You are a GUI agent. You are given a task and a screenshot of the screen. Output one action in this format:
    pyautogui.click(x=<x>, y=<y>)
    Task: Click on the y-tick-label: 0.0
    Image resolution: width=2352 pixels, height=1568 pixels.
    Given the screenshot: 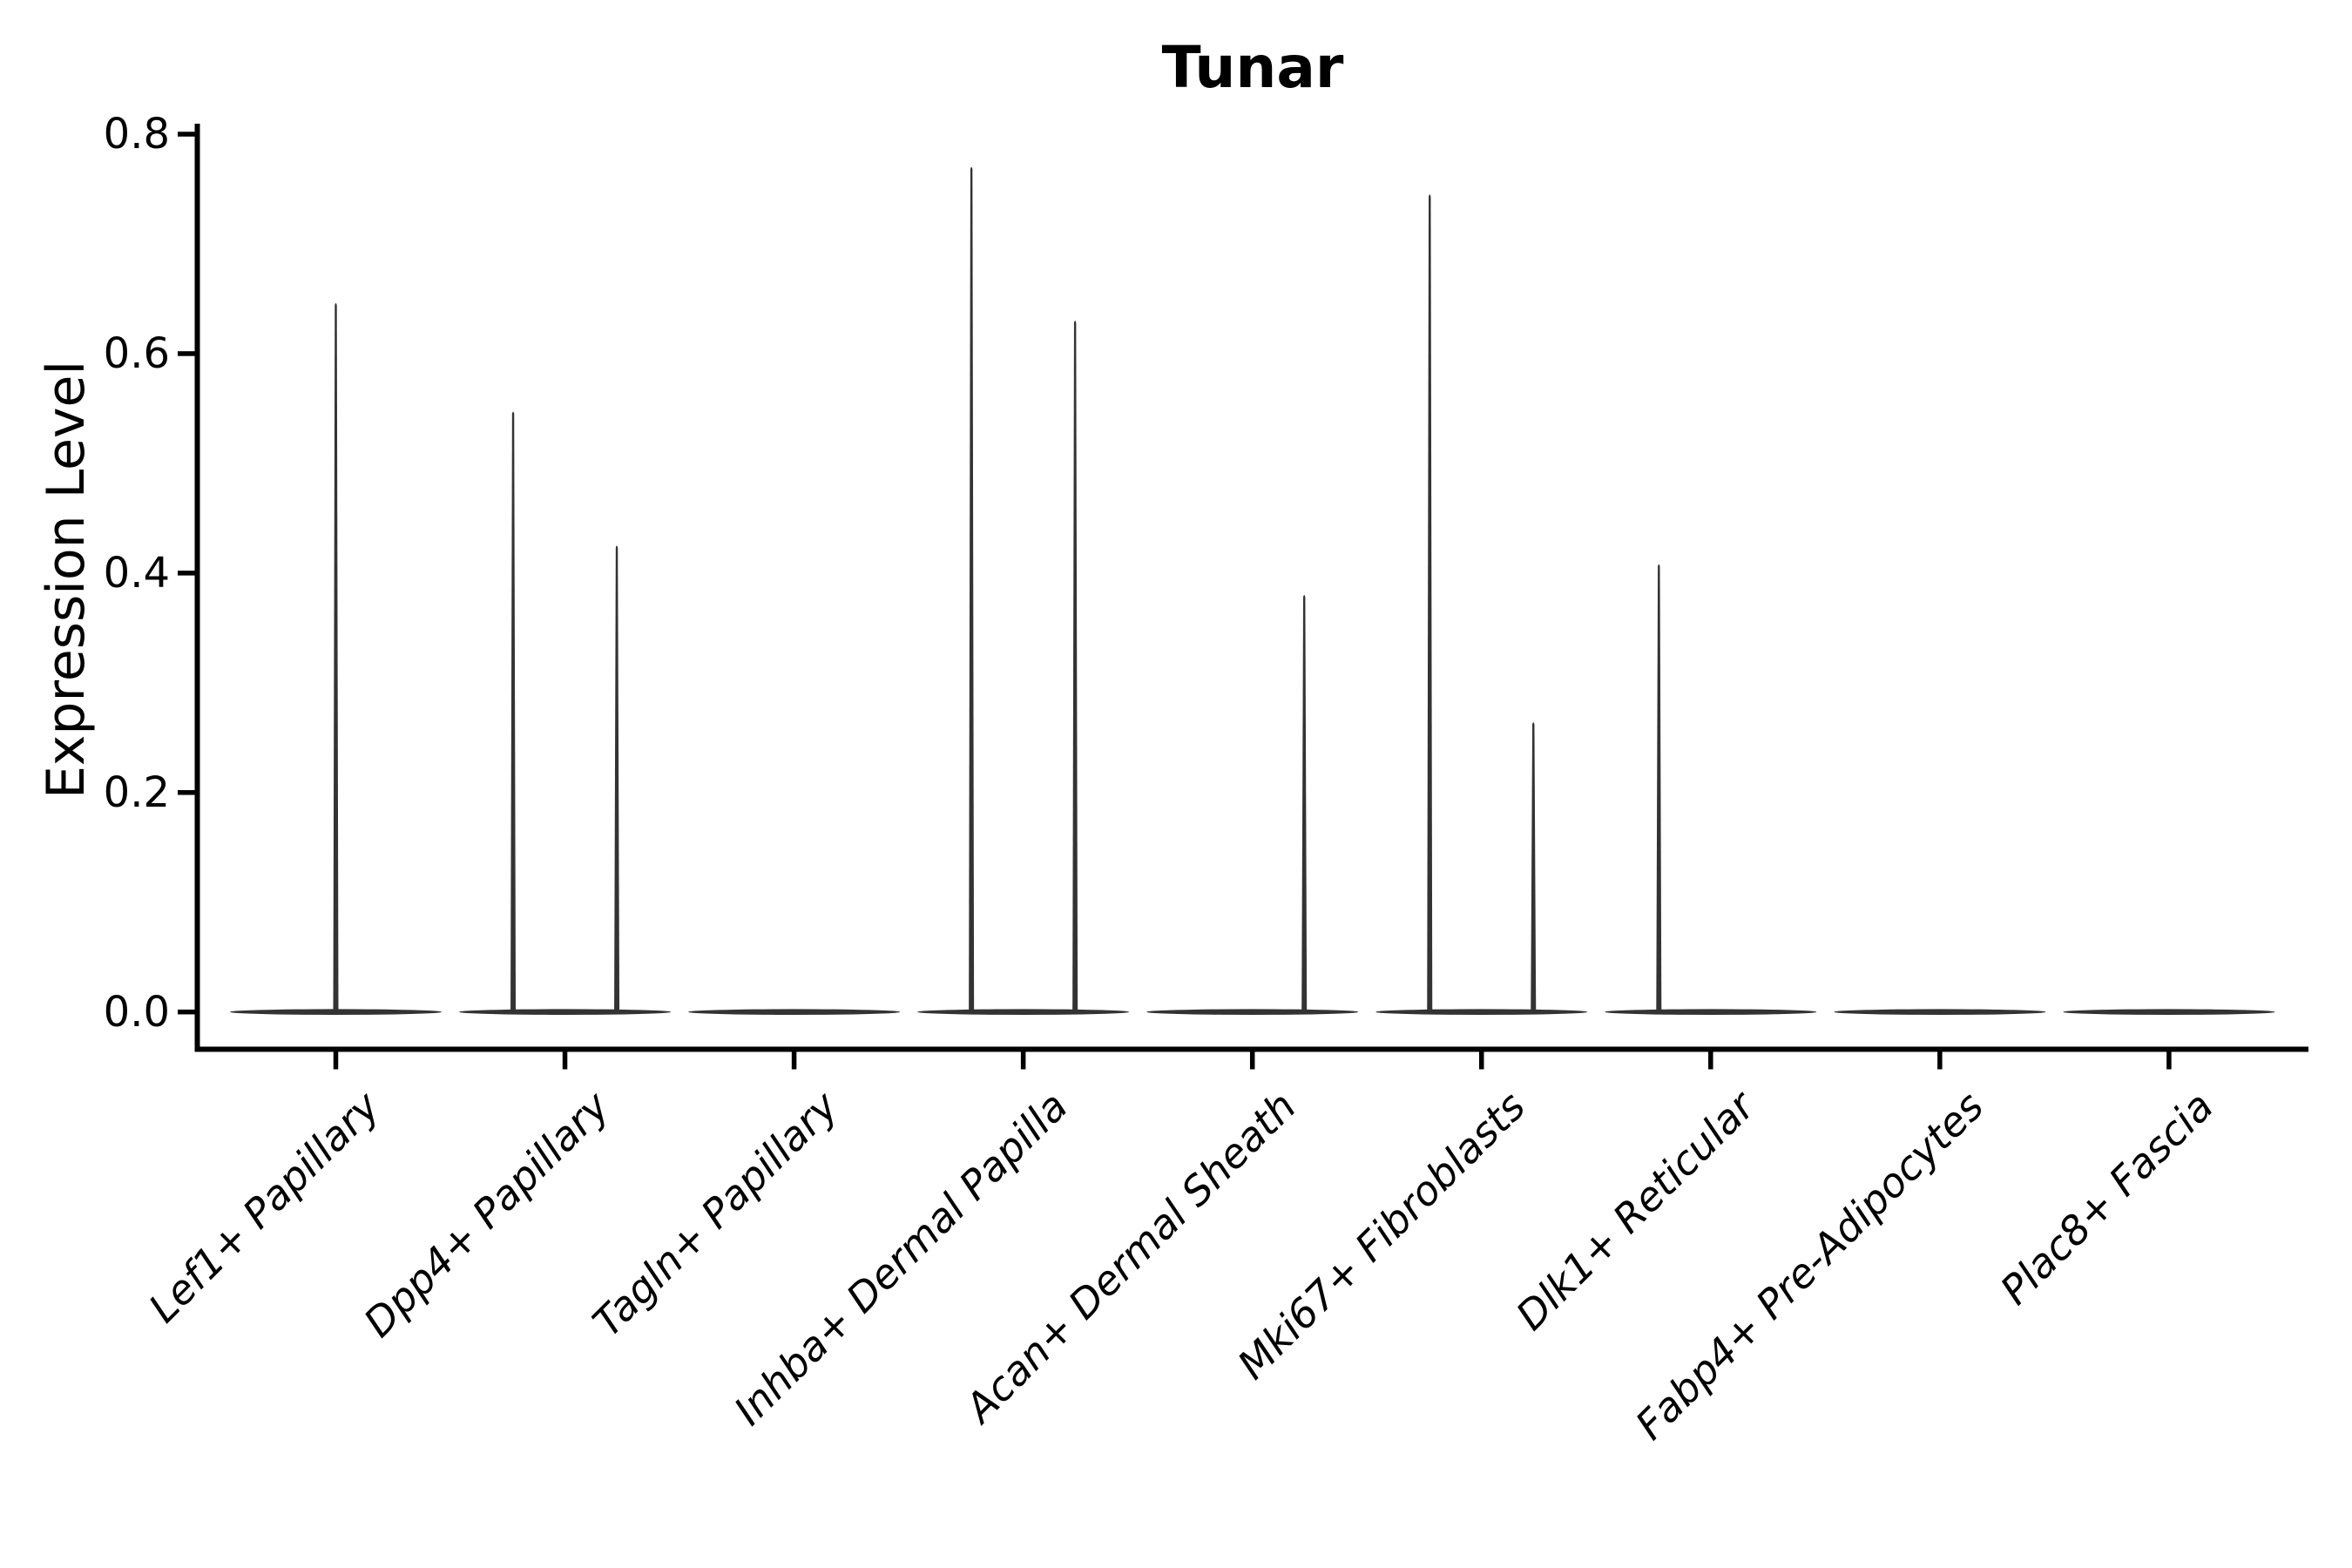 What is the action you would take?
    pyautogui.click(x=136, y=1012)
    